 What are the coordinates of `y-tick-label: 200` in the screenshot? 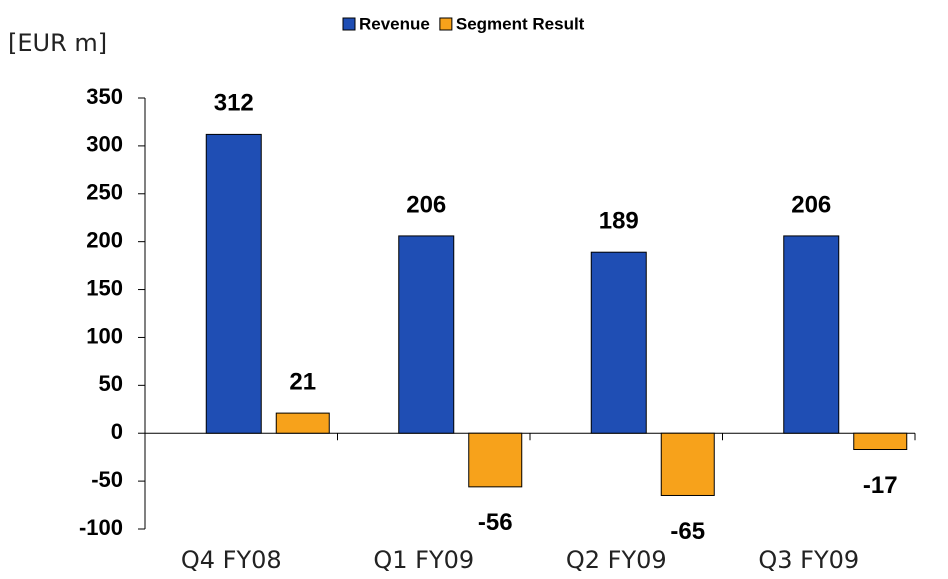 It's located at (104, 239).